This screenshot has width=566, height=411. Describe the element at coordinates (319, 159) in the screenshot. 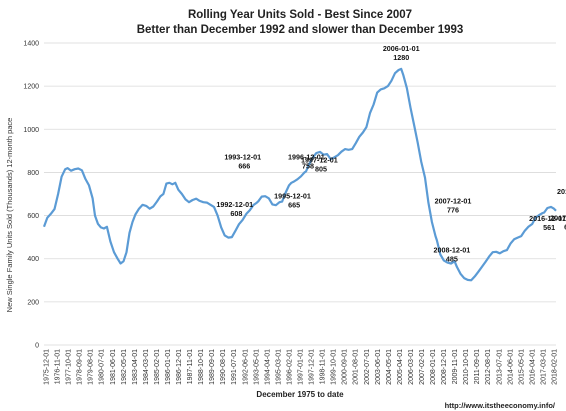

I see `annotation-date: 1997-12-01` at that location.